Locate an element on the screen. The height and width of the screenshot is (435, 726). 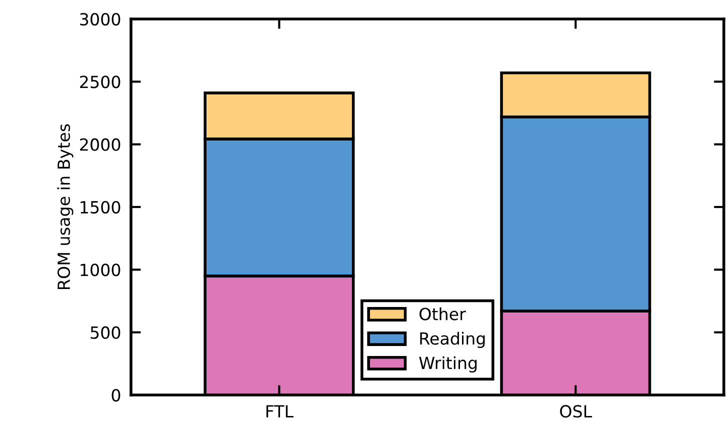
y-tick-label: 1500 is located at coordinates (100, 207).